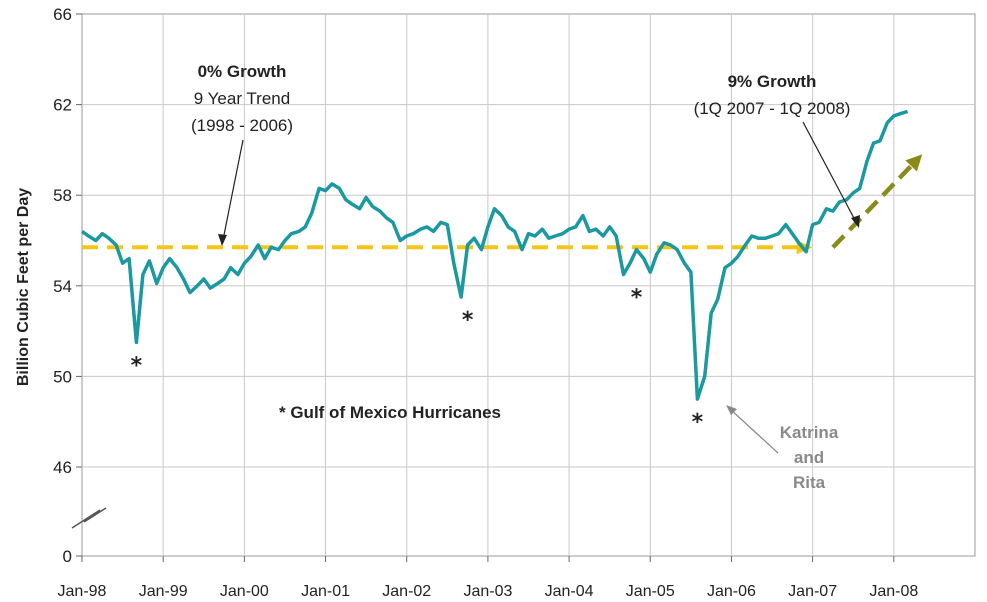 This screenshot has width=987, height=602. Describe the element at coordinates (222, 240) in the screenshot. I see `zero-growth-pointer-head` at that location.